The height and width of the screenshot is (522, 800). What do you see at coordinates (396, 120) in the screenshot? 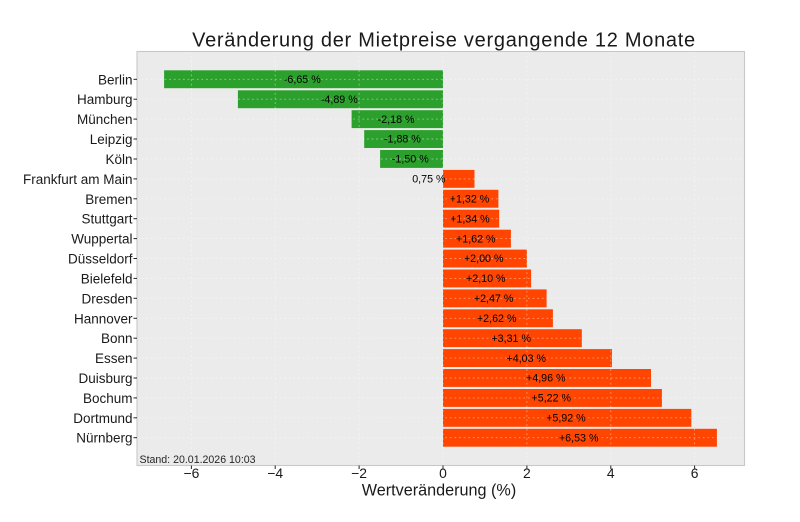
I see `svg-text: -2,18 %` at bounding box center [396, 120].